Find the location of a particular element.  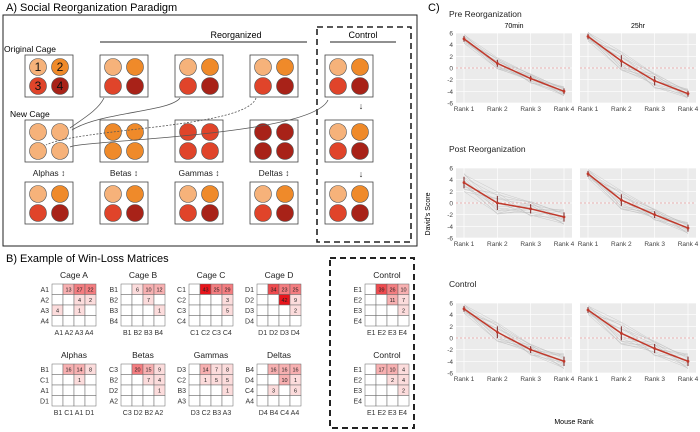

control-label: Control is located at coordinates (362, 35).